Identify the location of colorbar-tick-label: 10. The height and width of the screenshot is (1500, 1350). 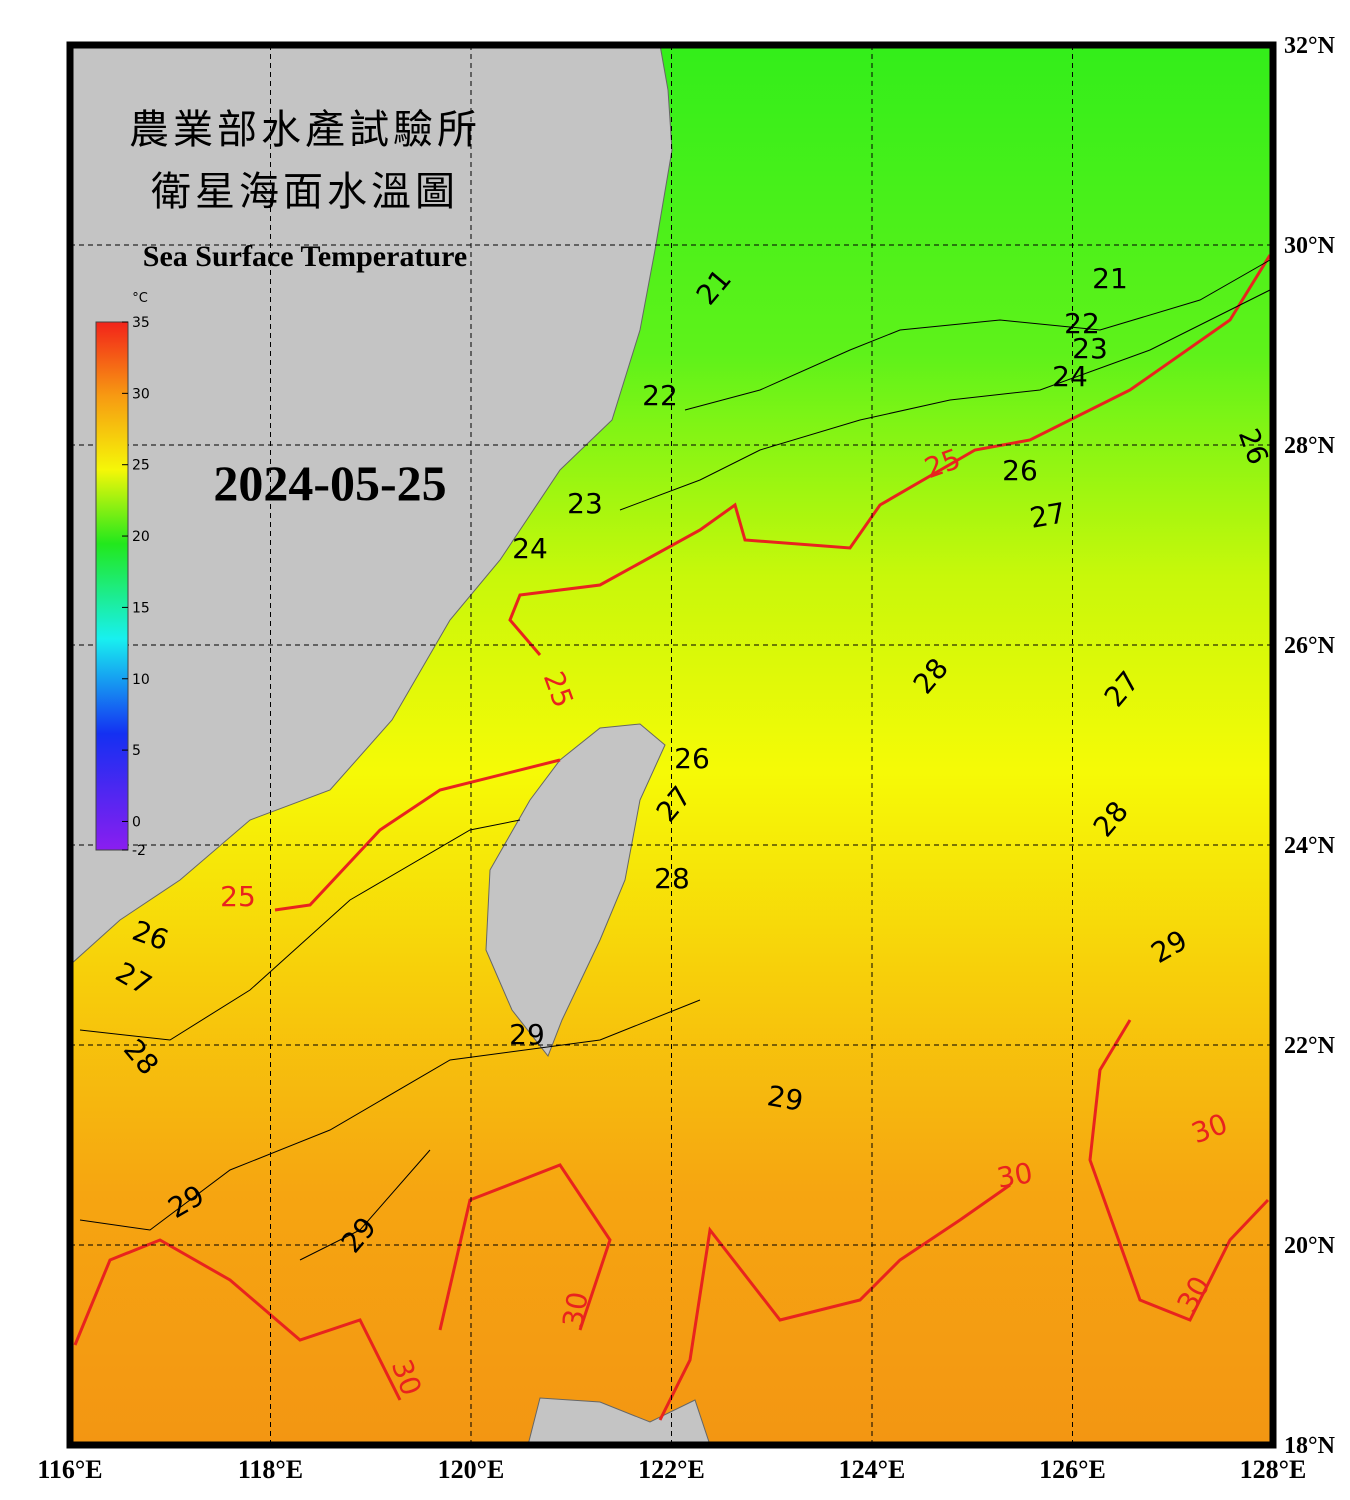
(141, 680).